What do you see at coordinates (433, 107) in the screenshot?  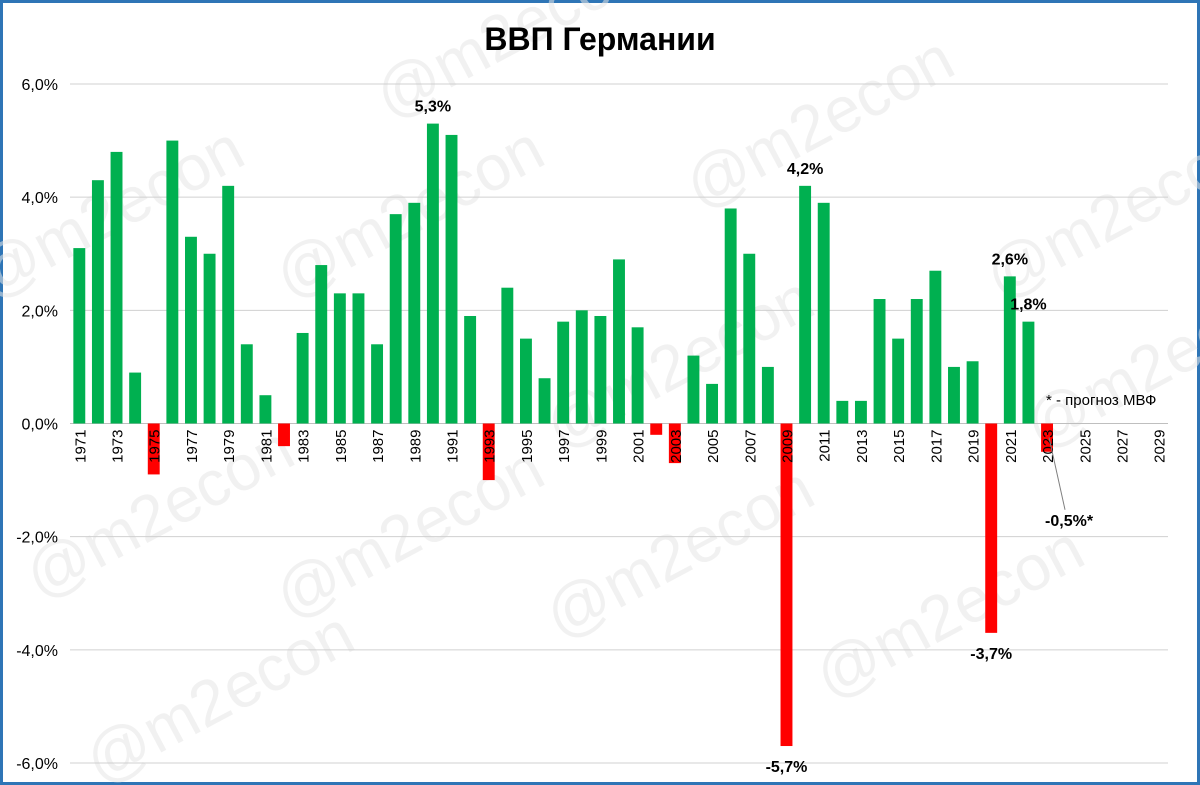 I see `data-label-1990: 5,3%` at bounding box center [433, 107].